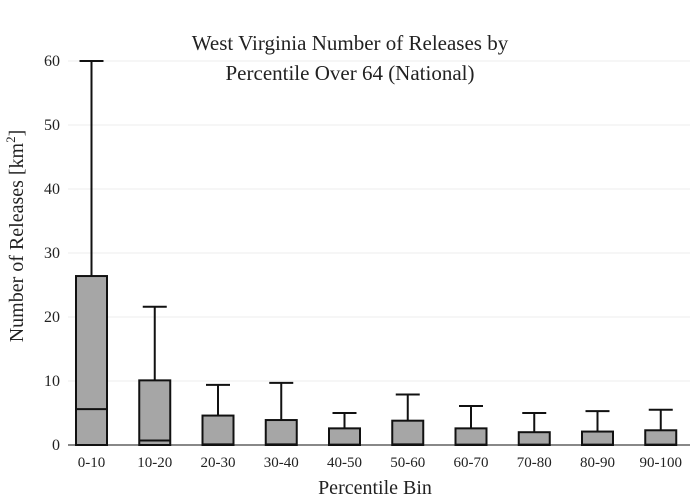 This screenshot has width=700, height=500. I want to click on x-tick-label: 30-40, so click(281, 463).